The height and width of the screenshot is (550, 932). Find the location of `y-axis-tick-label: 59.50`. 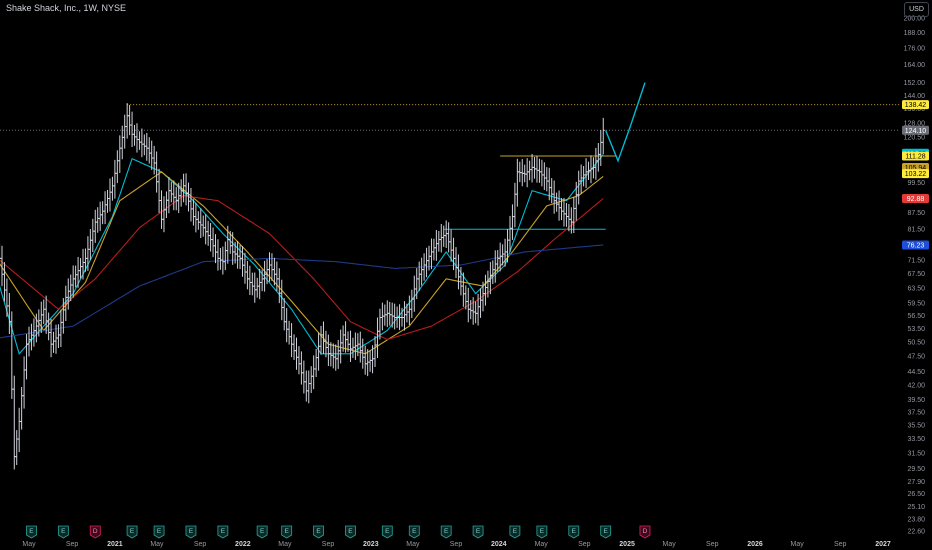

y-axis-tick-label: 59.50 is located at coordinates (916, 304).